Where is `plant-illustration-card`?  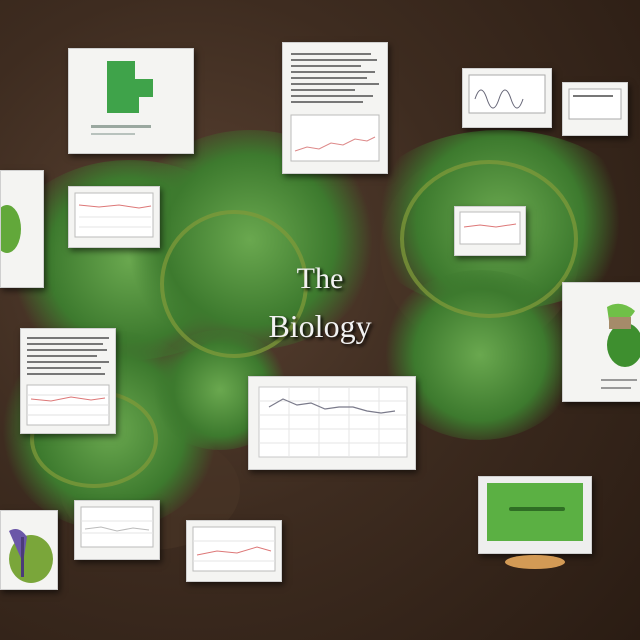 plant-illustration-card is located at coordinates (601, 342).